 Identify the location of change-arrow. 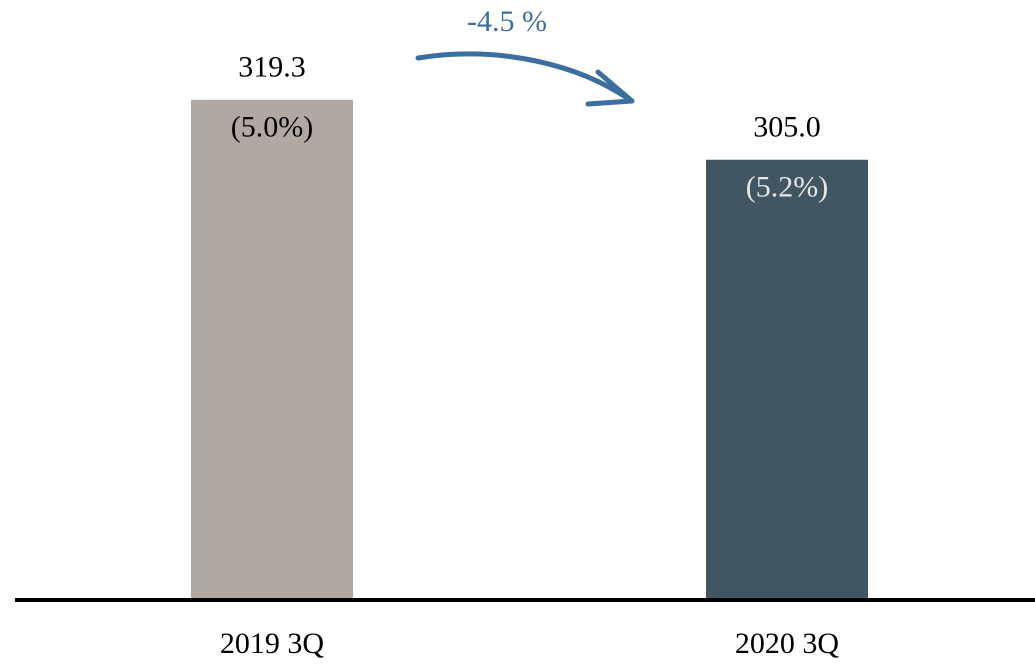
(524, 77).